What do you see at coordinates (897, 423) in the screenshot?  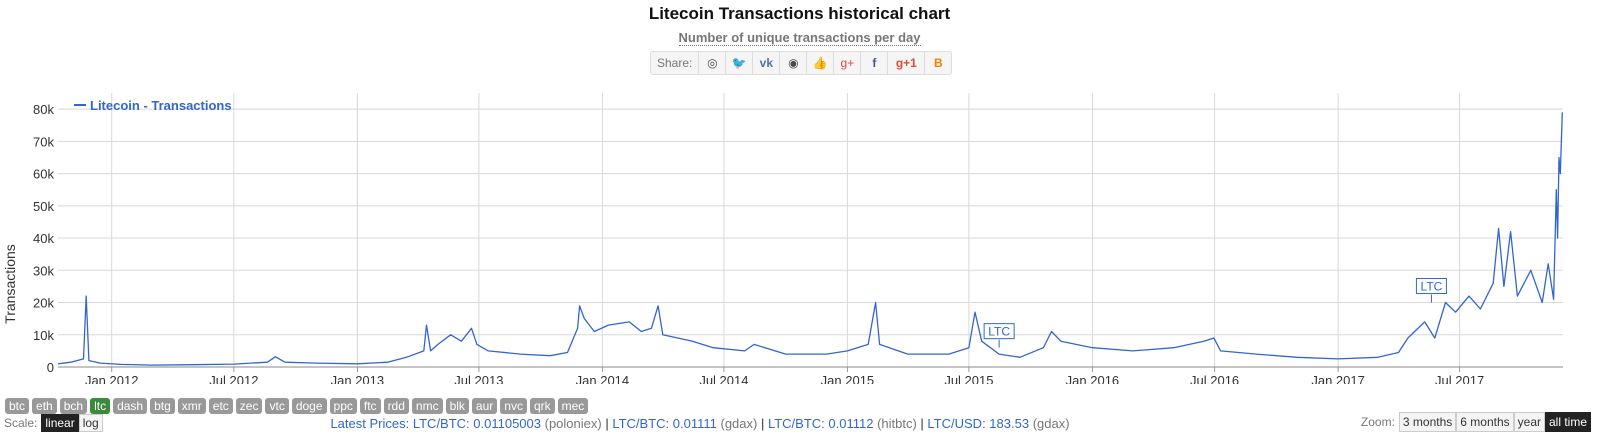 I see `price-source: (hitbtc)` at bounding box center [897, 423].